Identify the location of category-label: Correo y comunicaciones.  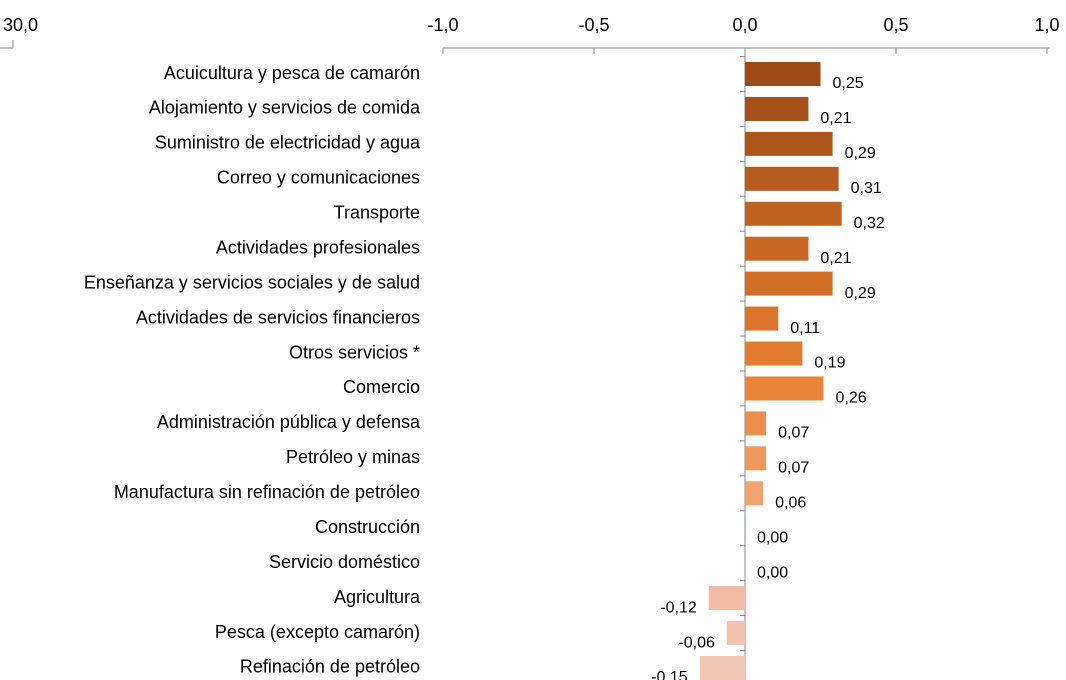
(318, 178).